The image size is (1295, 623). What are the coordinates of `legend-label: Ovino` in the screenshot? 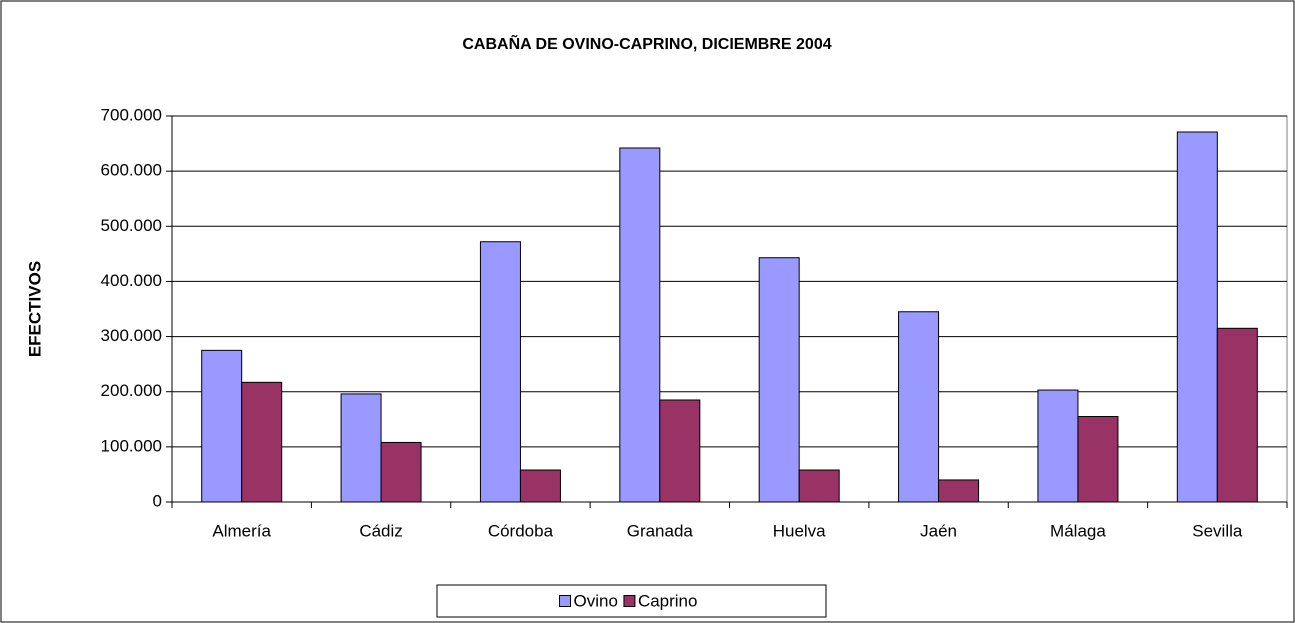 It's located at (596, 600).